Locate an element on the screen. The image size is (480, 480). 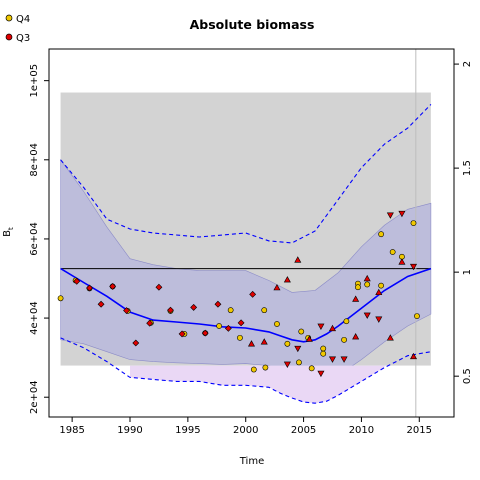
y2-tick-label-group: 2 is located at coordinates (467, 64).